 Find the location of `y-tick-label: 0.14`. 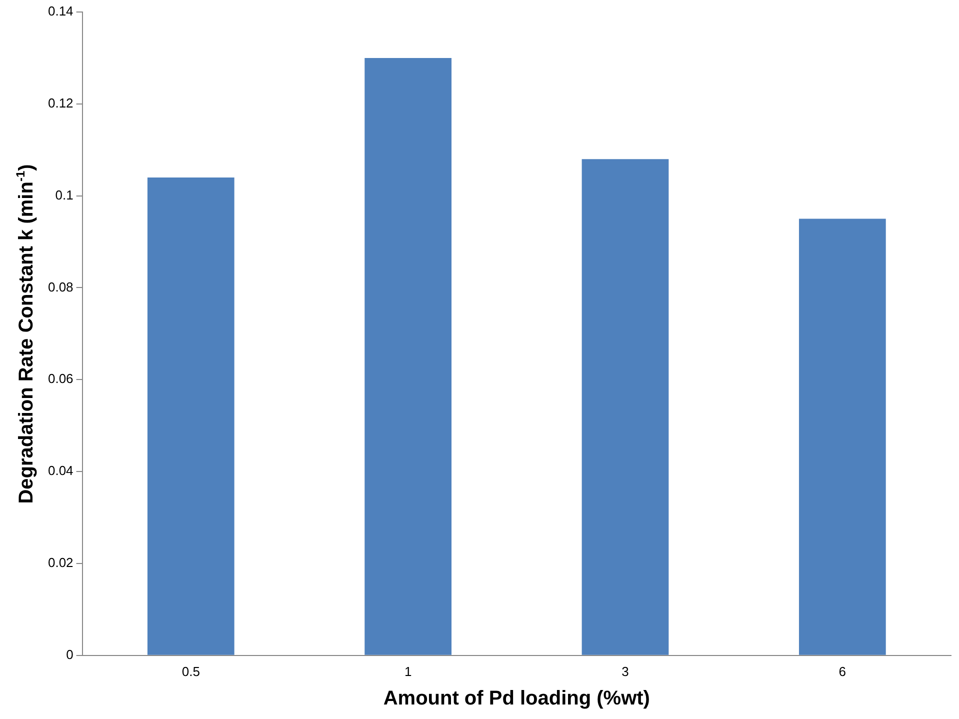

y-tick-label: 0.14 is located at coordinates (61, 11).